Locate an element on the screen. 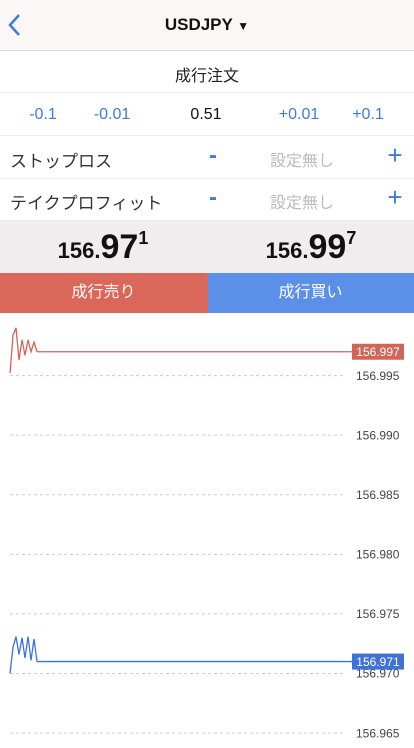 Image resolution: width=414 pixels, height=748 pixels. lot-row: -0.1 -0.01 0.51 +0.01 +0.1 is located at coordinates (207, 114).